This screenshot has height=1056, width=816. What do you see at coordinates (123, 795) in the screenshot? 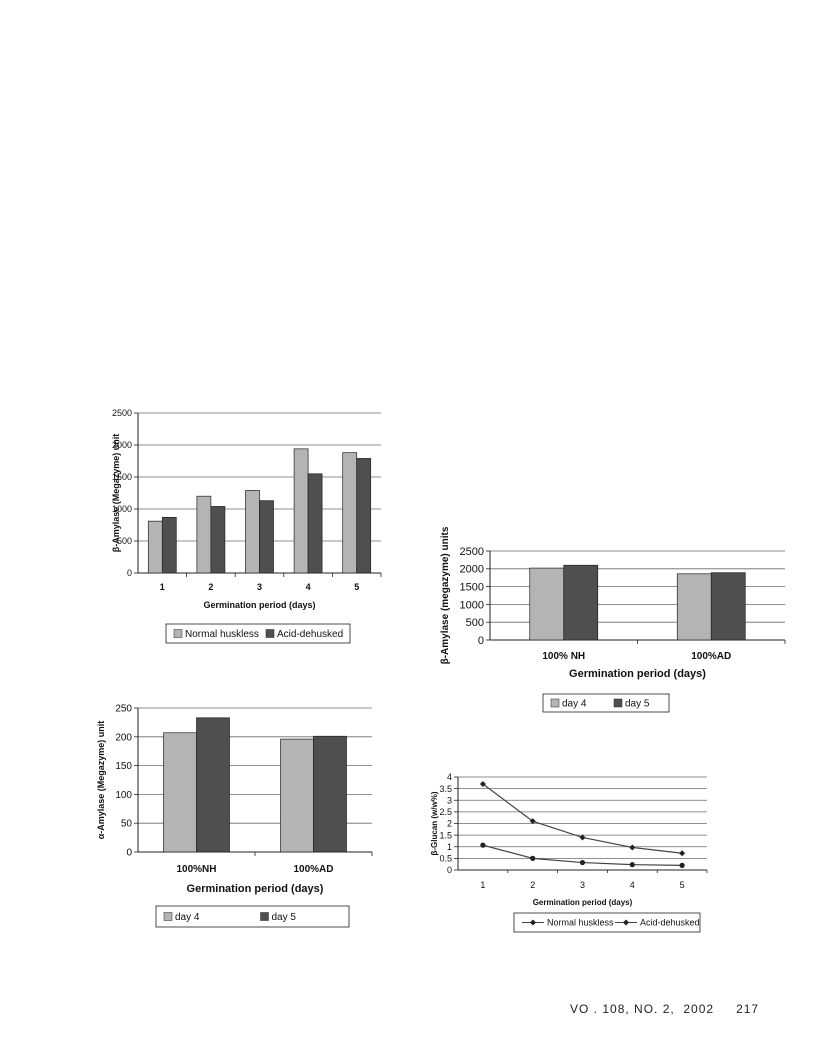
I see `y-tick-label: 100` at bounding box center [123, 795].